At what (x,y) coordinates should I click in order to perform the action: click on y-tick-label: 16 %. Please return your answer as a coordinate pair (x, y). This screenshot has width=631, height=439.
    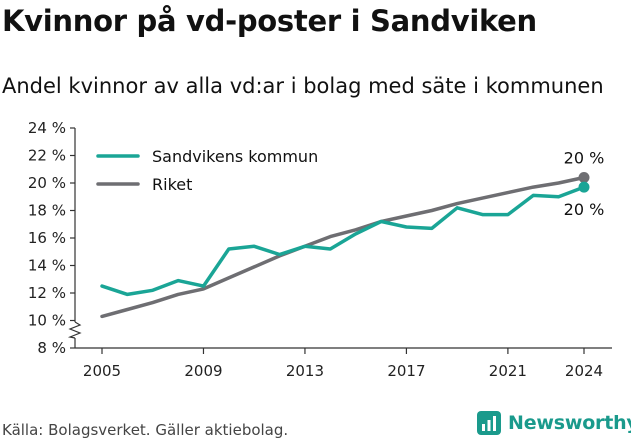
    Looking at the image, I should click on (47, 238).